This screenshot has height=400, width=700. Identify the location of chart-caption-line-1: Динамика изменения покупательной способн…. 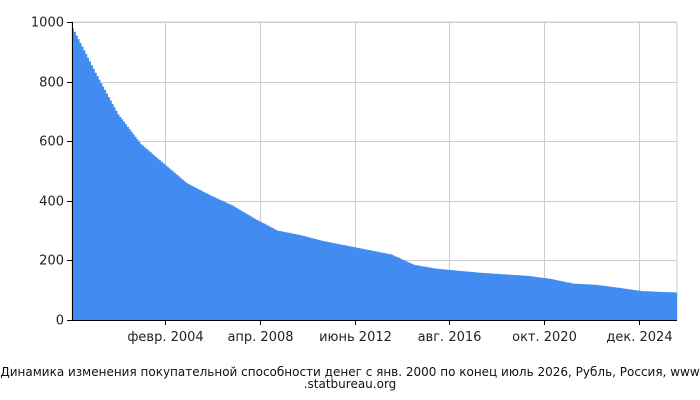
(350, 372).